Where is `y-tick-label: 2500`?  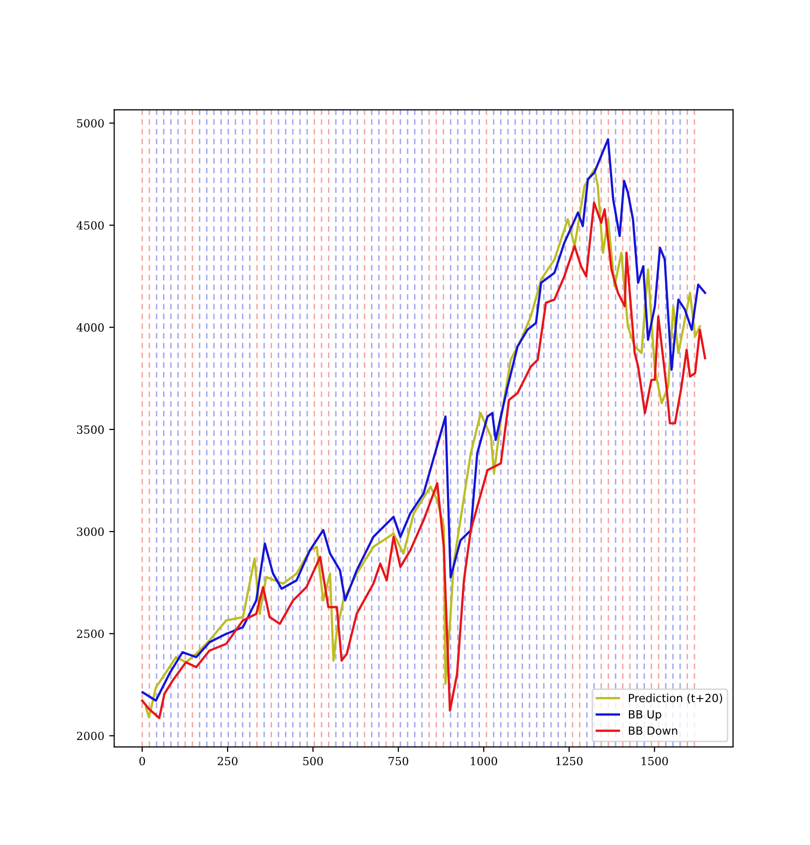
y-tick-label: 2500 is located at coordinates (90, 634).